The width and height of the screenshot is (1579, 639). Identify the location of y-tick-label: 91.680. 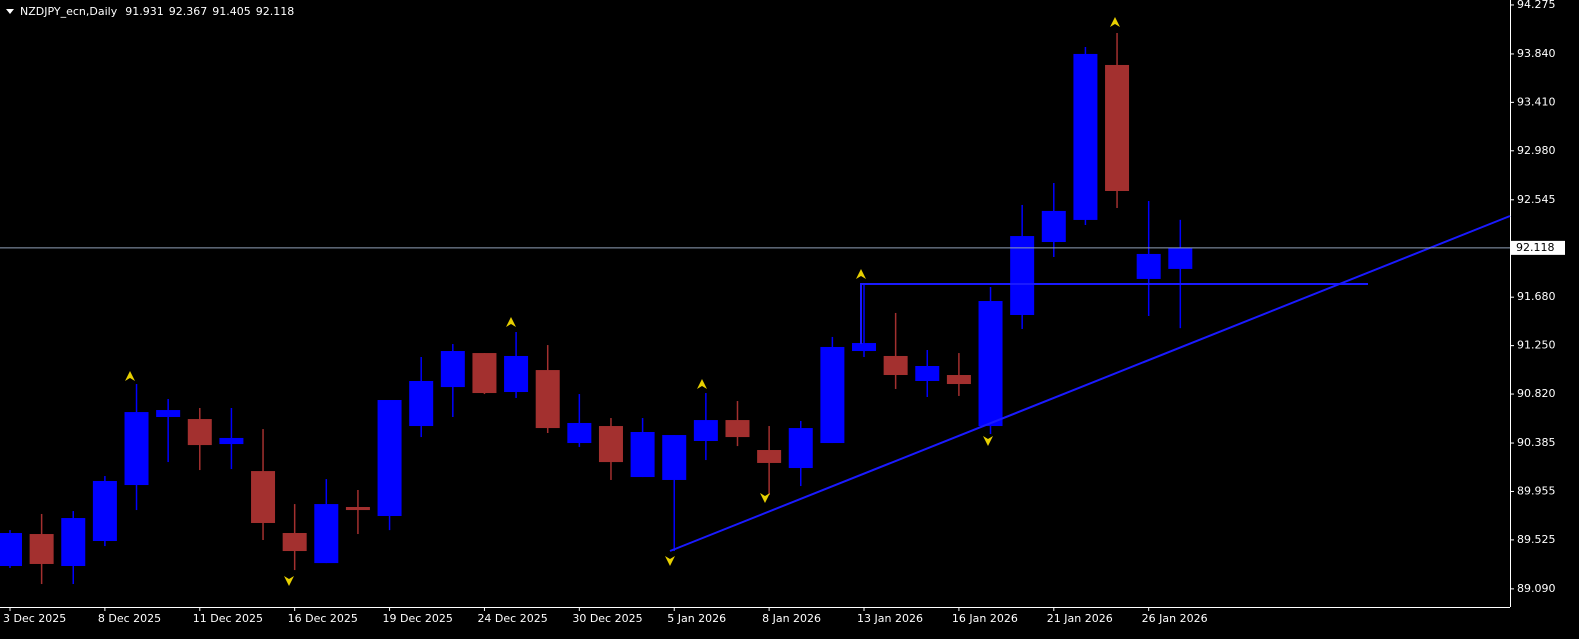
(1536, 296).